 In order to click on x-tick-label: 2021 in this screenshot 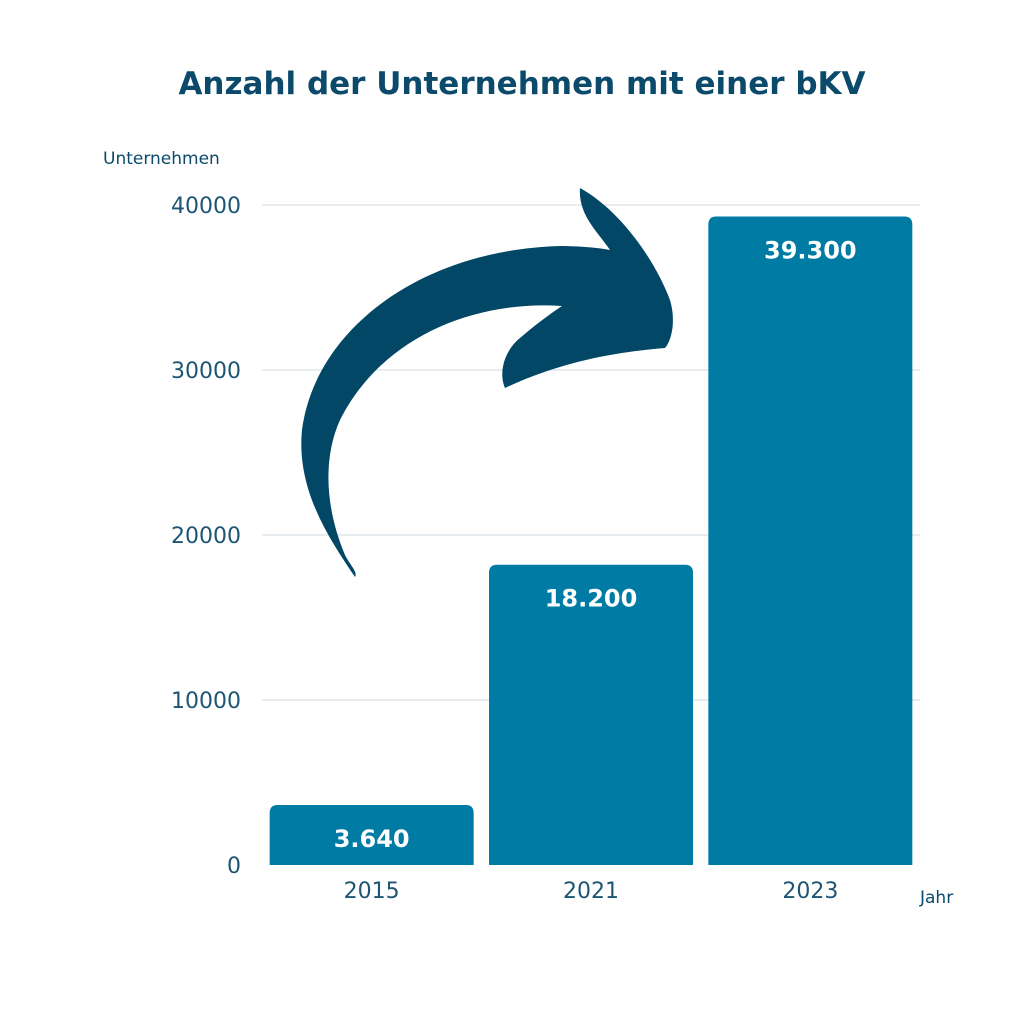, I will do `click(591, 891)`.